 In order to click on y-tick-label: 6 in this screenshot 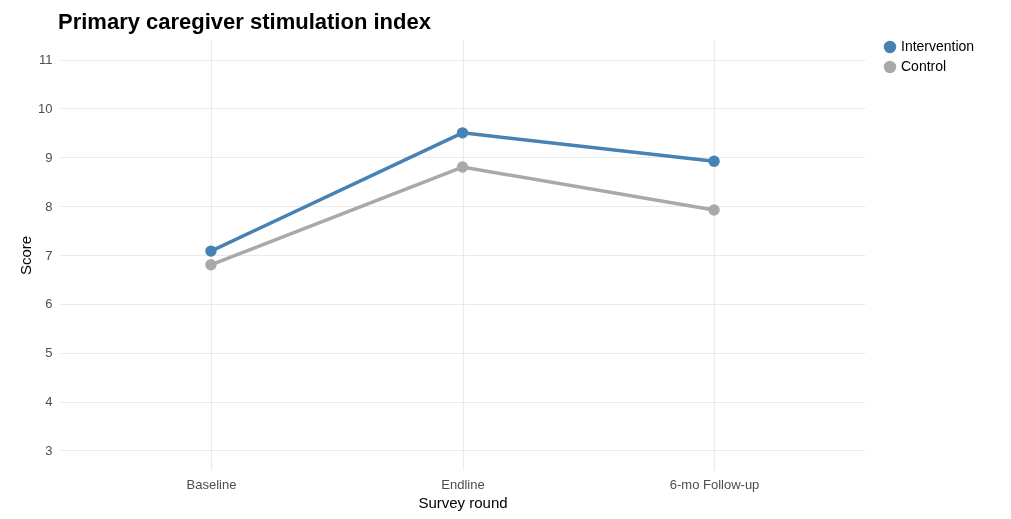, I will do `click(49, 304)`.